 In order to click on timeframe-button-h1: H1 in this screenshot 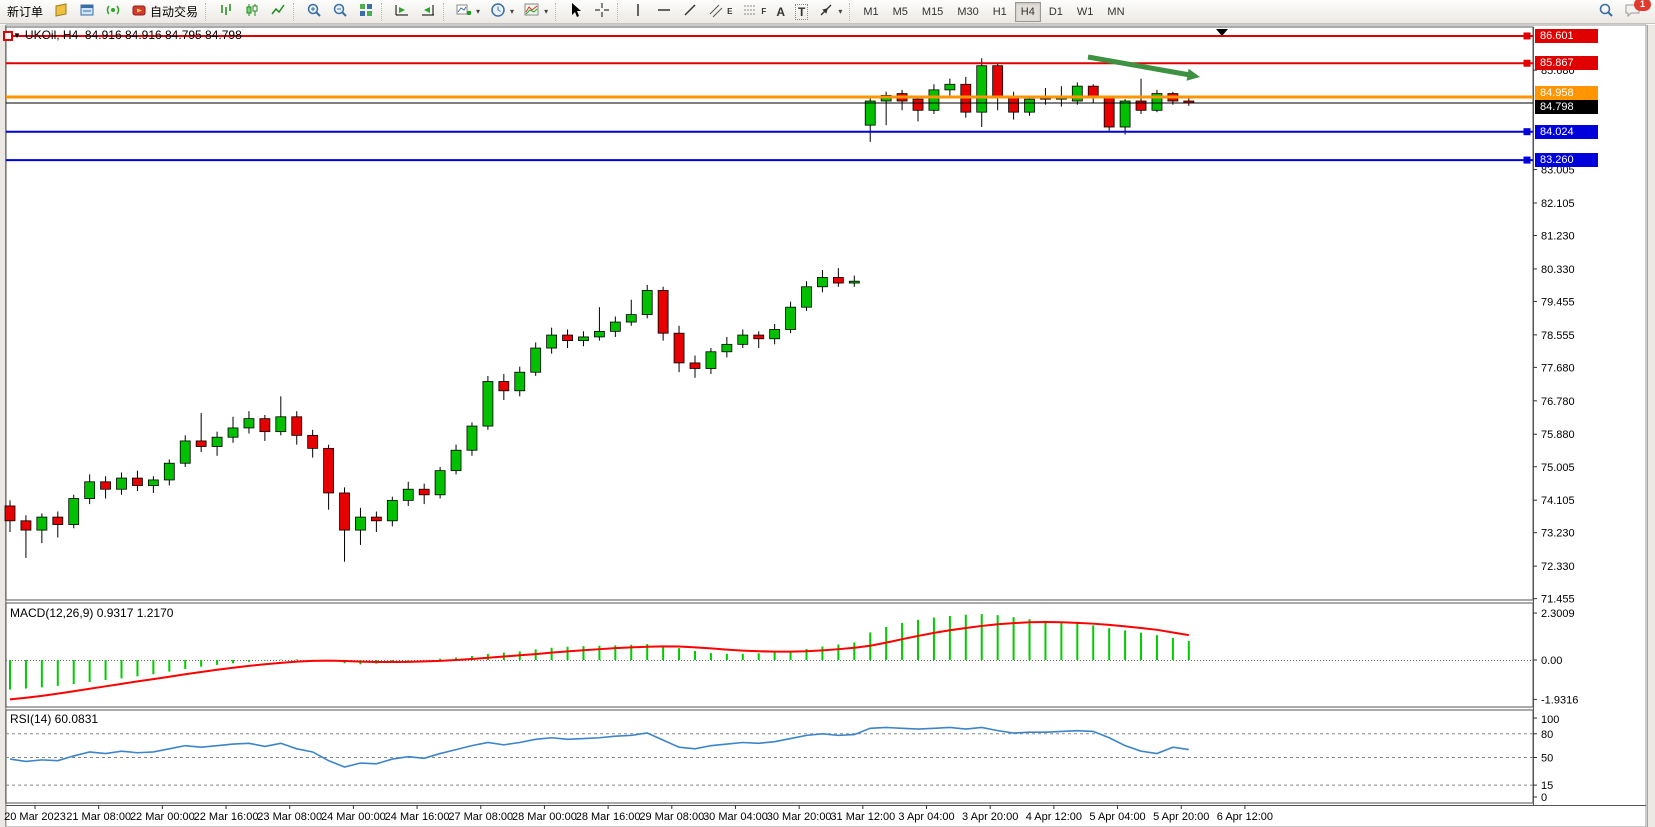, I will do `click(999, 11)`.